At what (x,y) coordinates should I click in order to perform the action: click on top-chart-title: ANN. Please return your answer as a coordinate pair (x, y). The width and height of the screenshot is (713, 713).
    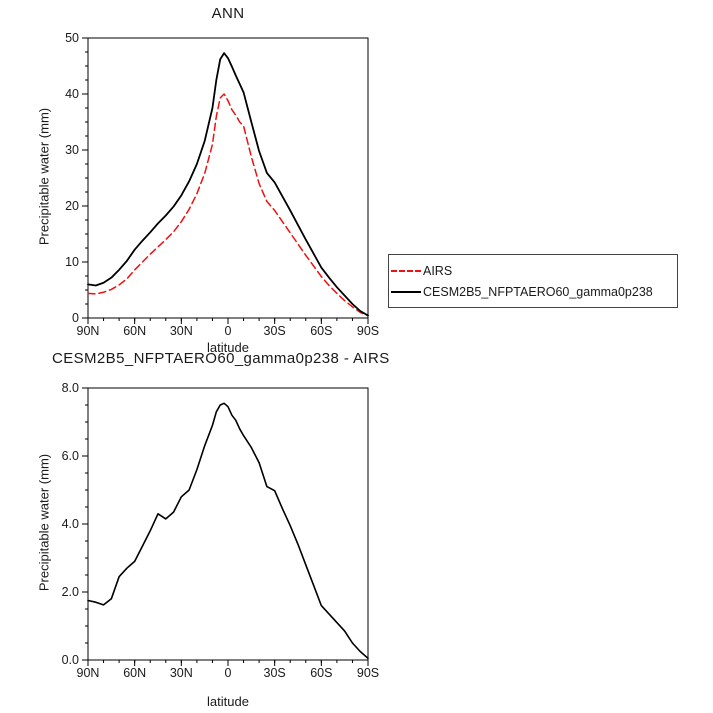
    Looking at the image, I should click on (228, 13).